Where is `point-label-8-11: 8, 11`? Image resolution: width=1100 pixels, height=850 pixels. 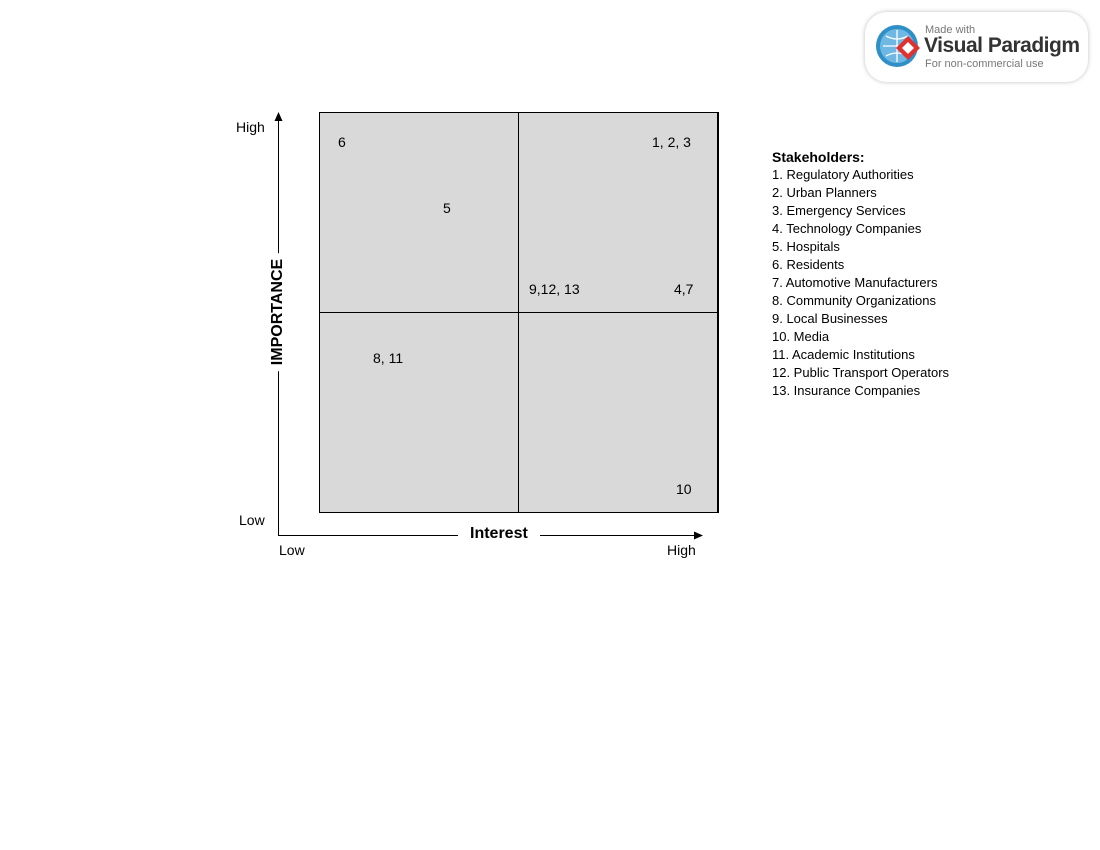 point-label-8-11: 8, 11 is located at coordinates (388, 358).